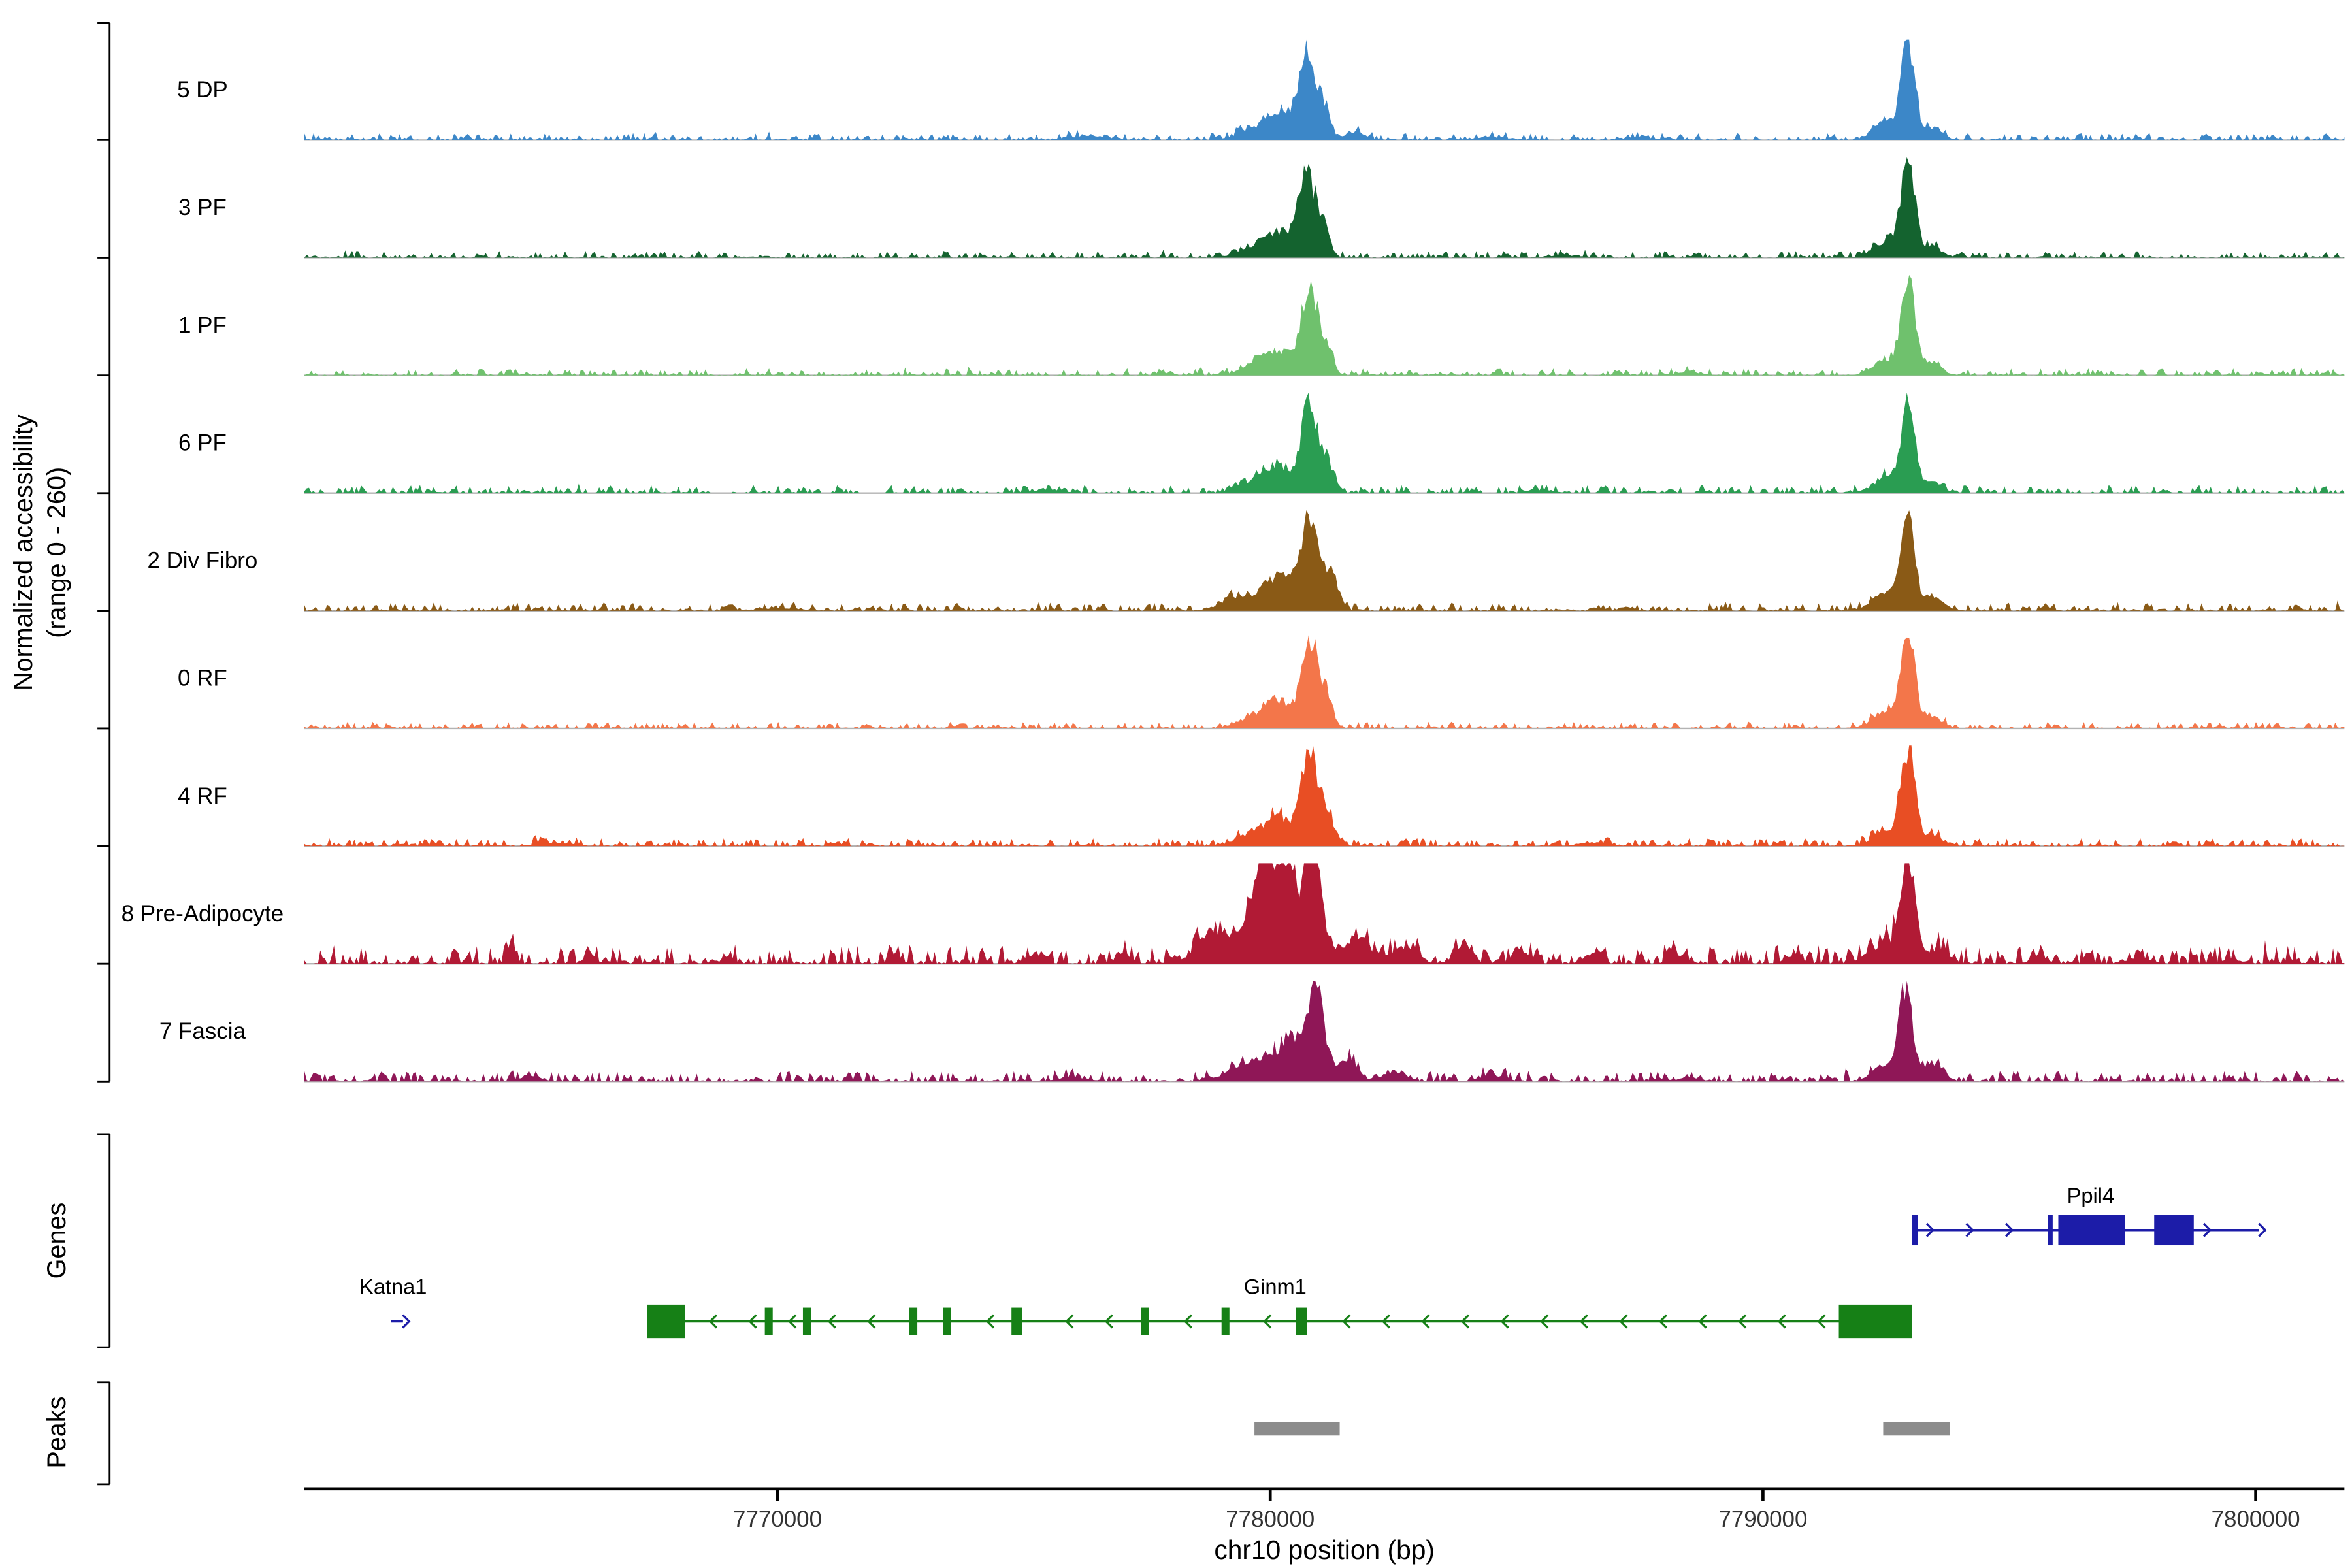 This screenshot has width=2352, height=1568. I want to click on peaks-section-label: Peaks, so click(56, 1433).